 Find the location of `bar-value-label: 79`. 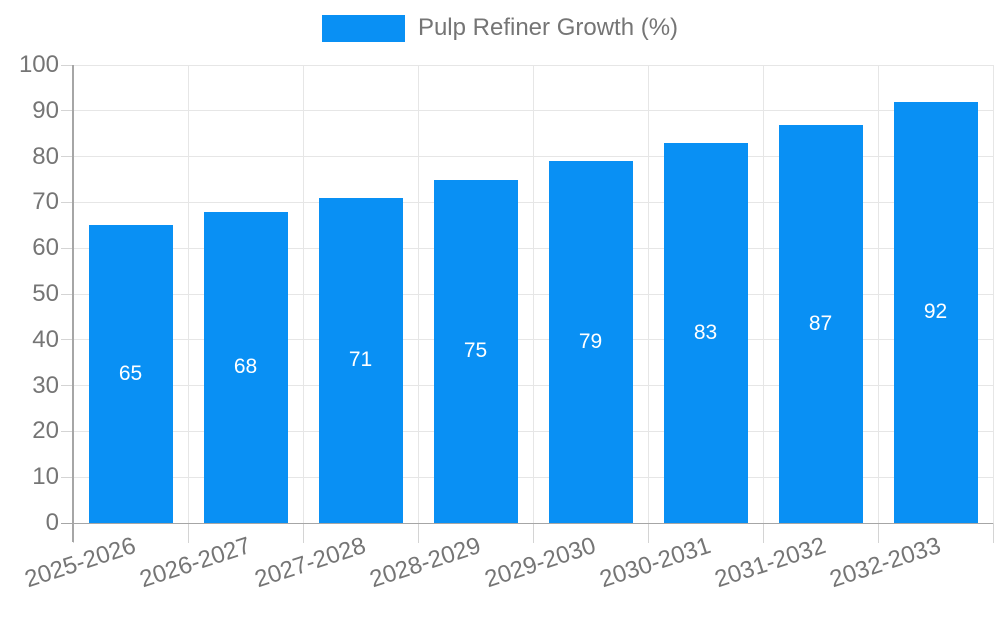

bar-value-label: 79 is located at coordinates (590, 342).